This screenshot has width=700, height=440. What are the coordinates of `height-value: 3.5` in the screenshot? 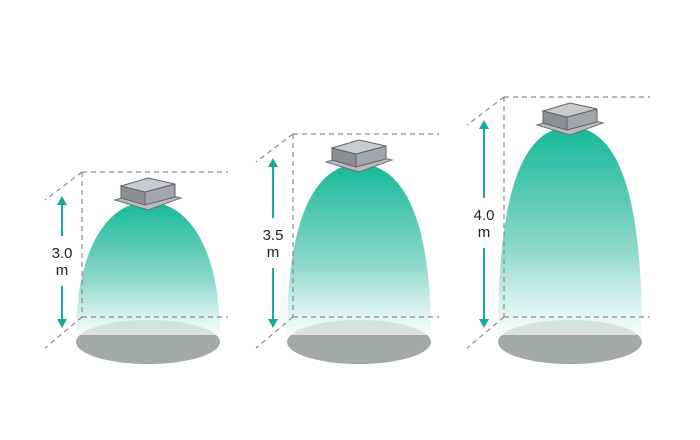 It's located at (273, 235).